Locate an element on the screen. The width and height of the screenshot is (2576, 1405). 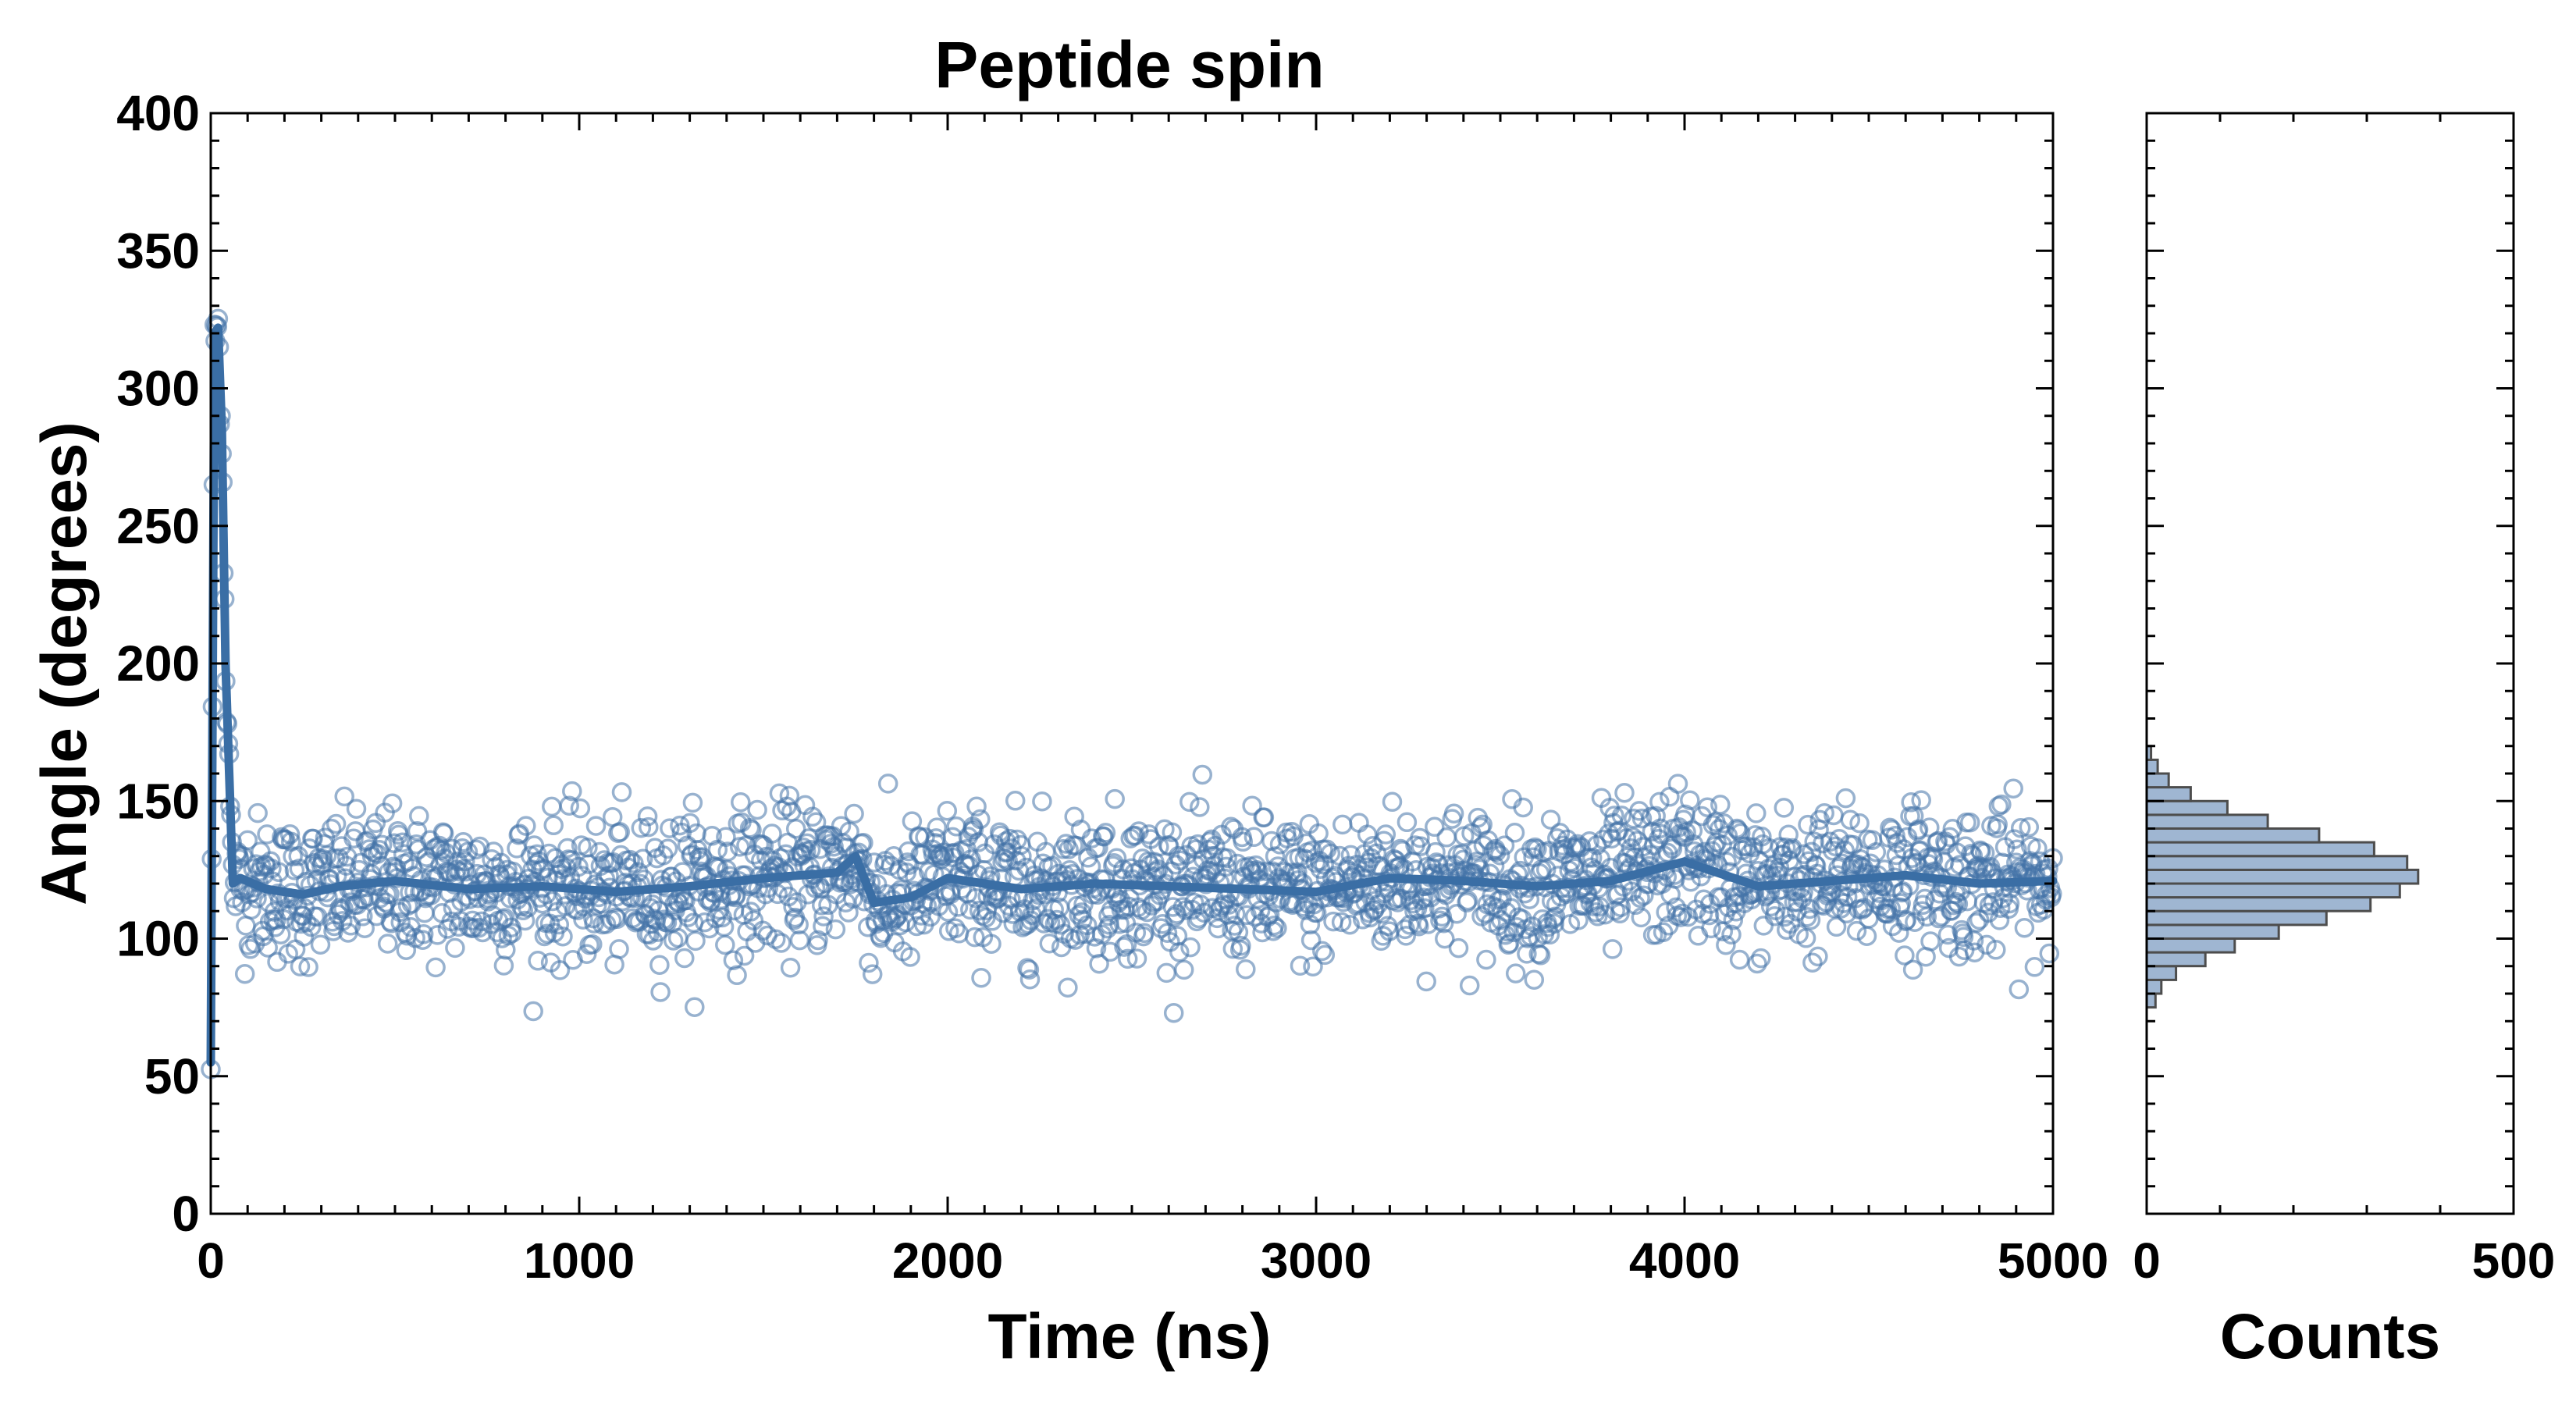
x-tick-label: 5000 is located at coordinates (2053, 1260).